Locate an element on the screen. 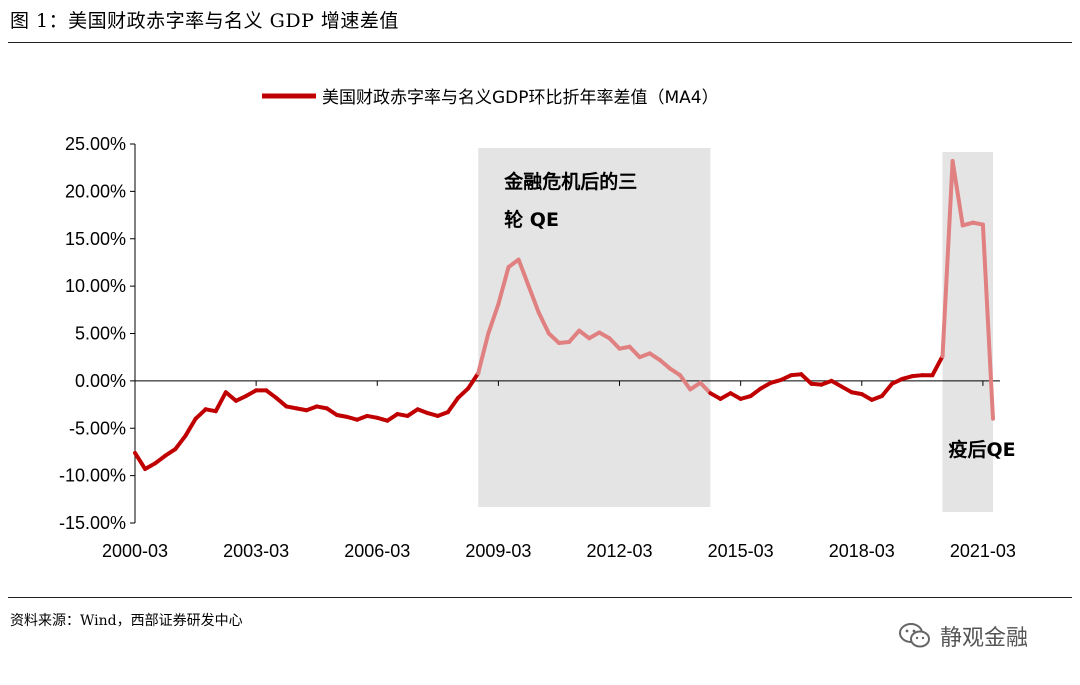  y-tick-label: -15.00% is located at coordinates (92, 523).